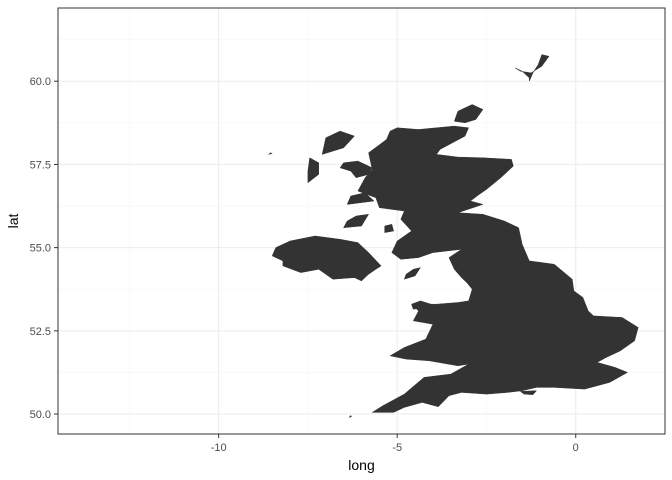  What do you see at coordinates (360, 198) in the screenshot?
I see `region-mull` at bounding box center [360, 198].